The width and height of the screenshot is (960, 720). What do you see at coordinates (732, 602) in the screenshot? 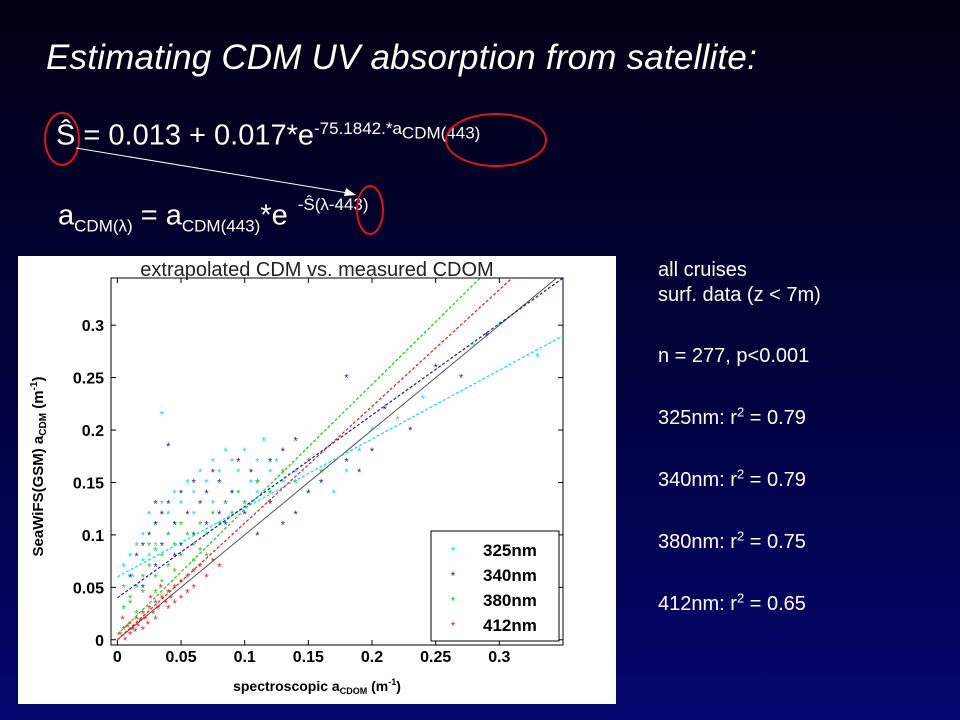
I see `stats-r2-412: 412nm: r2 = 0.65` at bounding box center [732, 602].